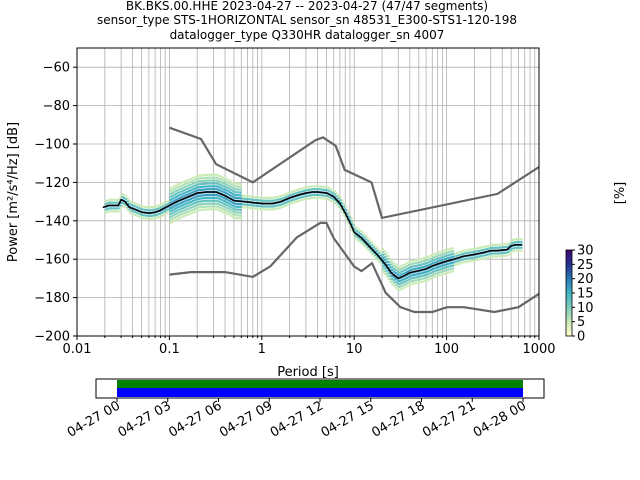 Image resolution: width=640 pixels, height=480 pixels. What do you see at coordinates (195, 419) in the screenshot?
I see `coverage-tick-label: 04-27 06` at bounding box center [195, 419].